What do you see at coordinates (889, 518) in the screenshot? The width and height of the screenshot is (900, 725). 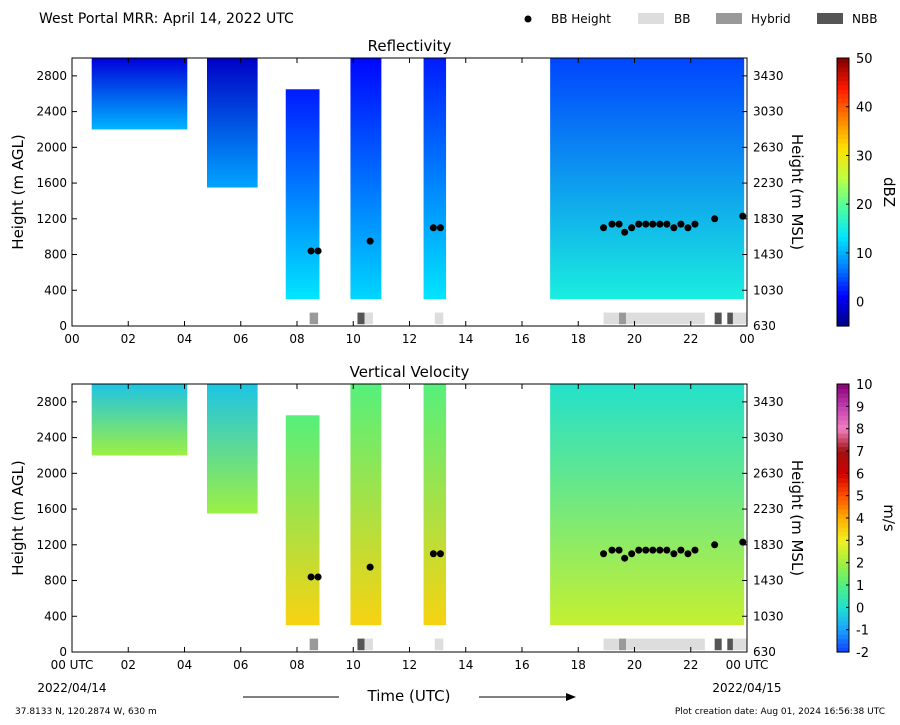 I see `colorbar-label: m/s` at bounding box center [889, 518].